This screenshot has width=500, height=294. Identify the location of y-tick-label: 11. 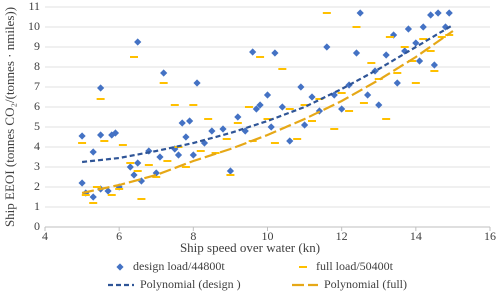
(34, 6).